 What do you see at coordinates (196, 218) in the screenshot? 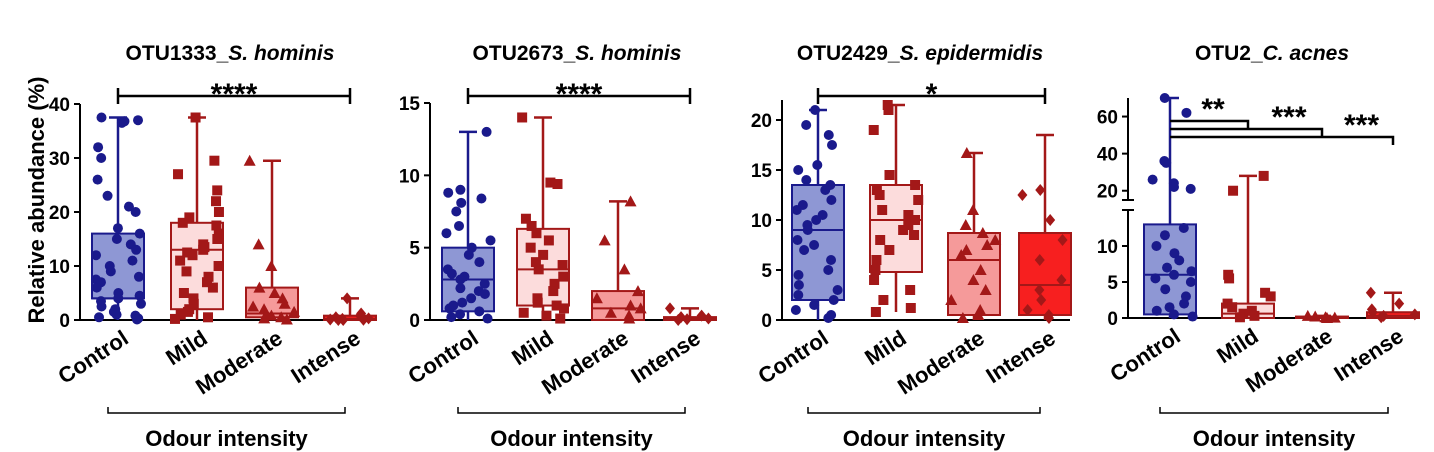
I see `box-mild` at bounding box center [196, 218].